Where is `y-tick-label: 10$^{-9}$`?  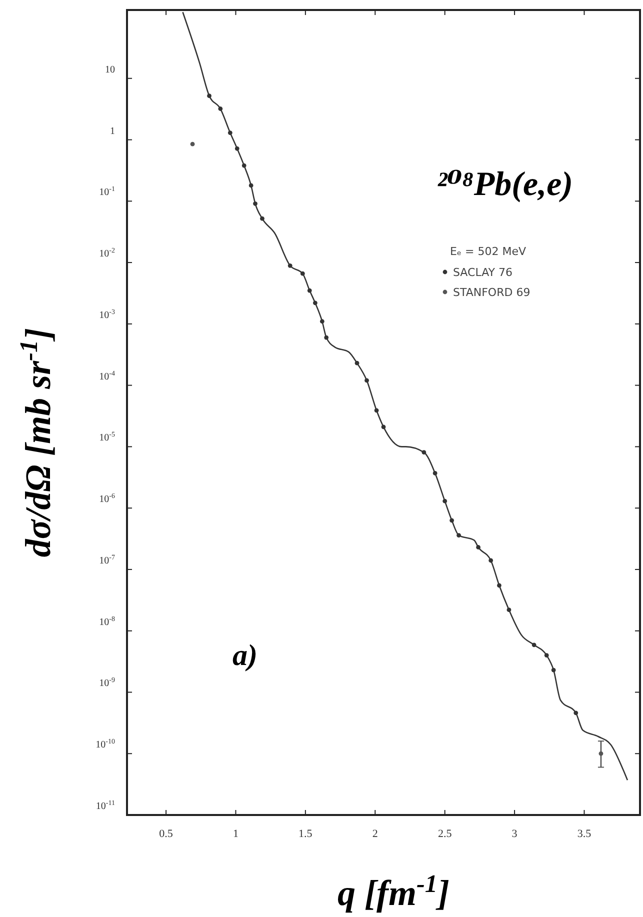 y-tick-label: 10$^{-9}$ is located at coordinates (107, 683).